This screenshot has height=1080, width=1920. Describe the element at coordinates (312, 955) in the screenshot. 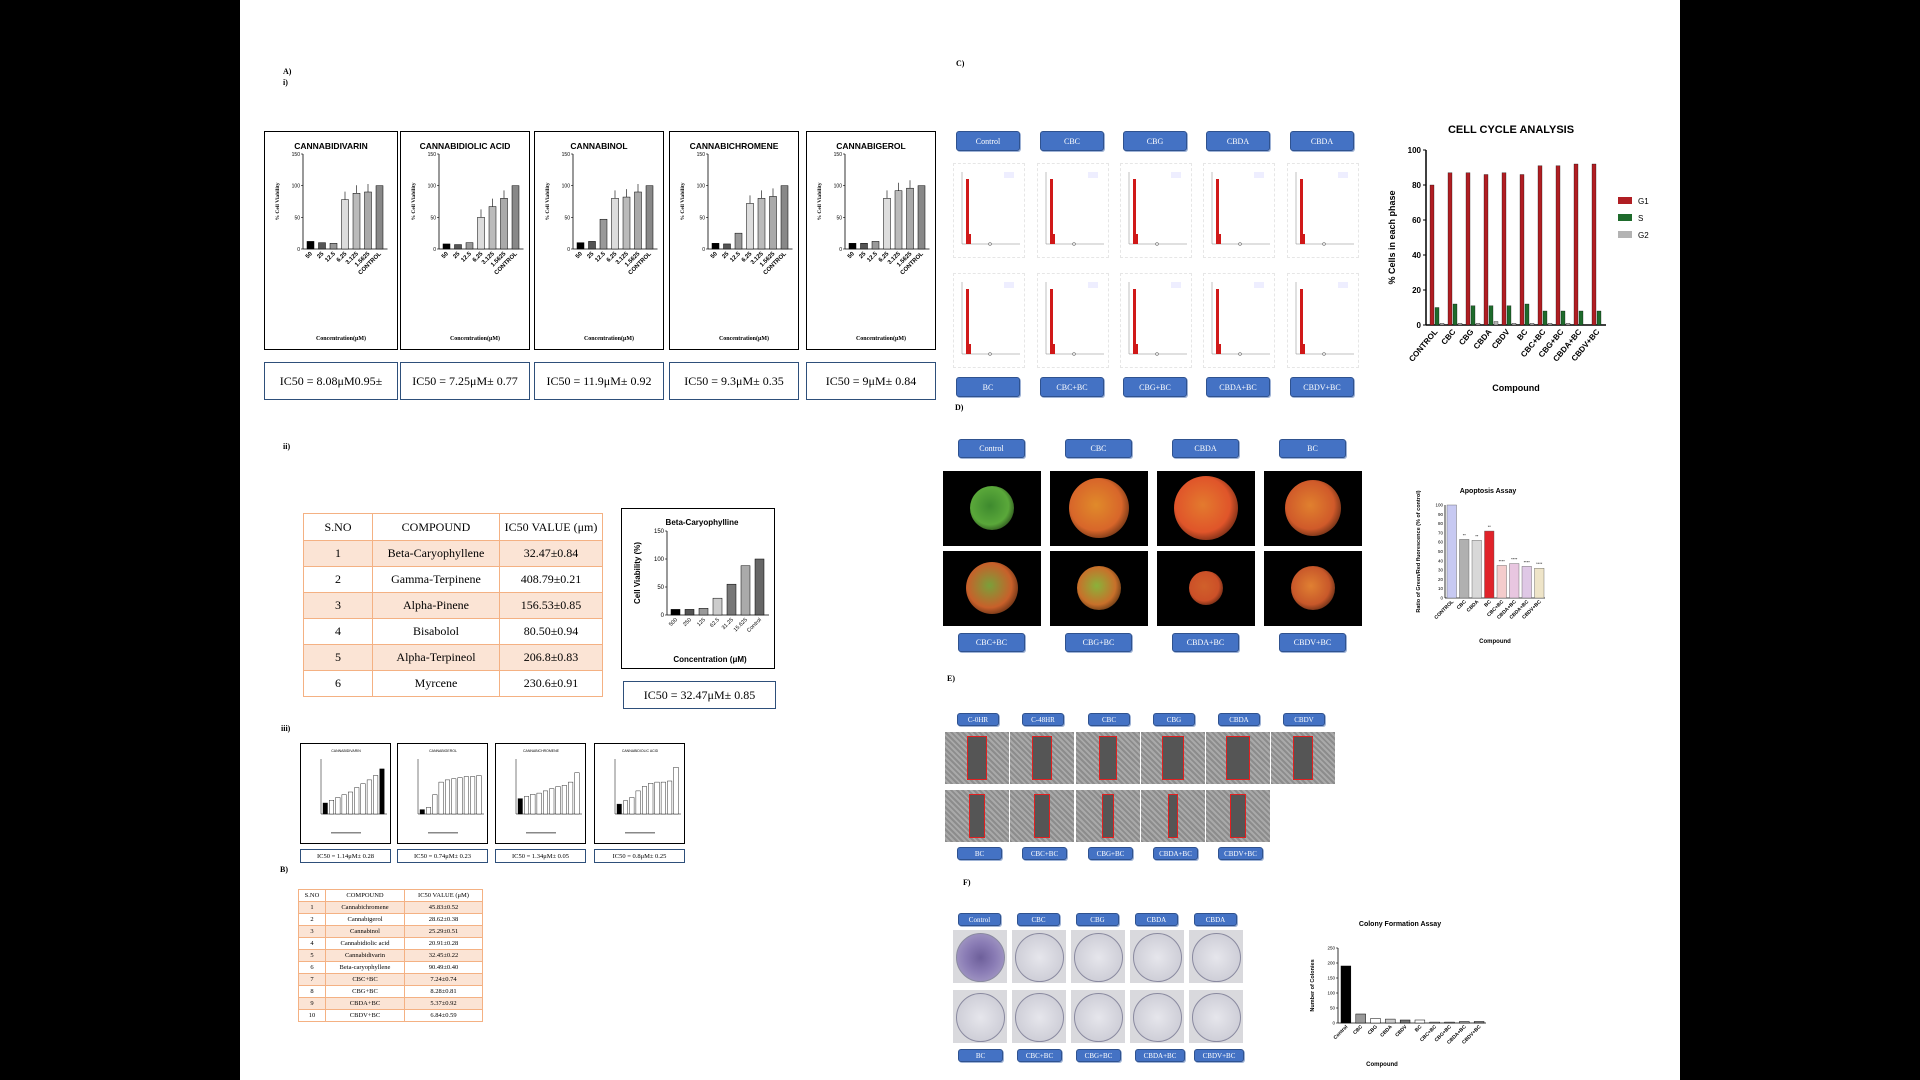

I see `t2-cell-sno: 5` at that location.